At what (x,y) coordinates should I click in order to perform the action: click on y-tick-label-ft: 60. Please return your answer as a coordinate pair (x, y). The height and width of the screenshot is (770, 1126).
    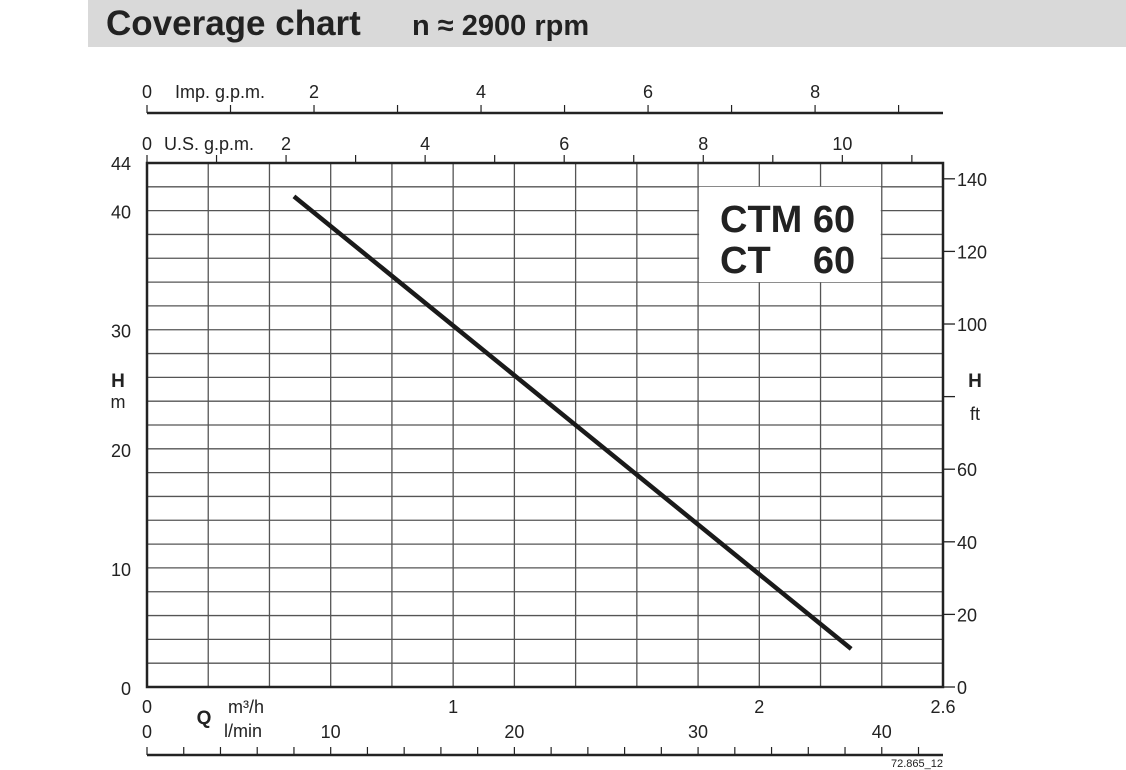
    Looking at the image, I should click on (967, 470).